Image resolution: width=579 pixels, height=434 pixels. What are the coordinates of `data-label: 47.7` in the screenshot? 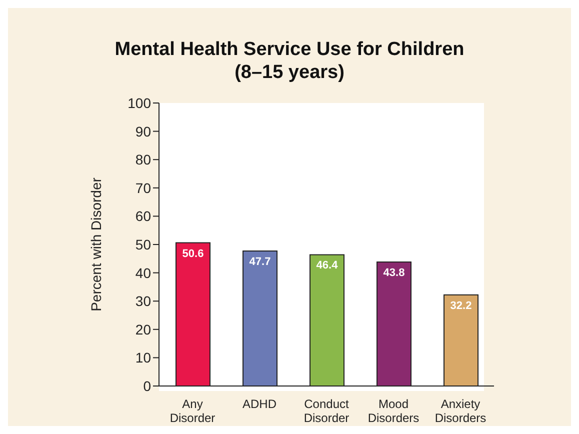 It's located at (260, 262).